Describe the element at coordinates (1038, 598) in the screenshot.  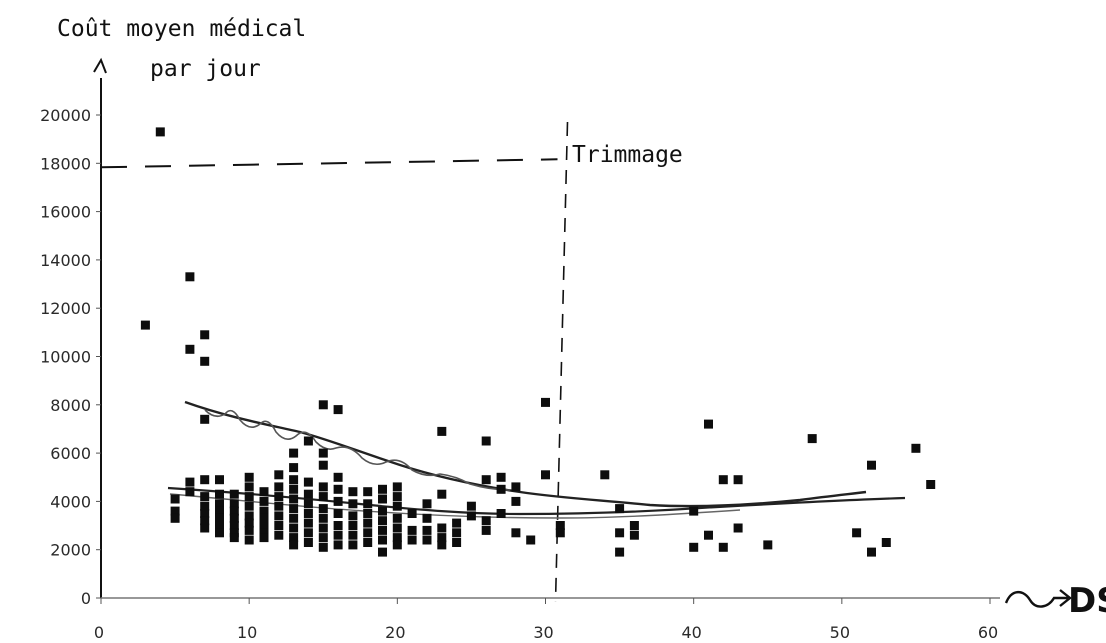
I see `x-axis-squiggle-arrow-icon` at that location.